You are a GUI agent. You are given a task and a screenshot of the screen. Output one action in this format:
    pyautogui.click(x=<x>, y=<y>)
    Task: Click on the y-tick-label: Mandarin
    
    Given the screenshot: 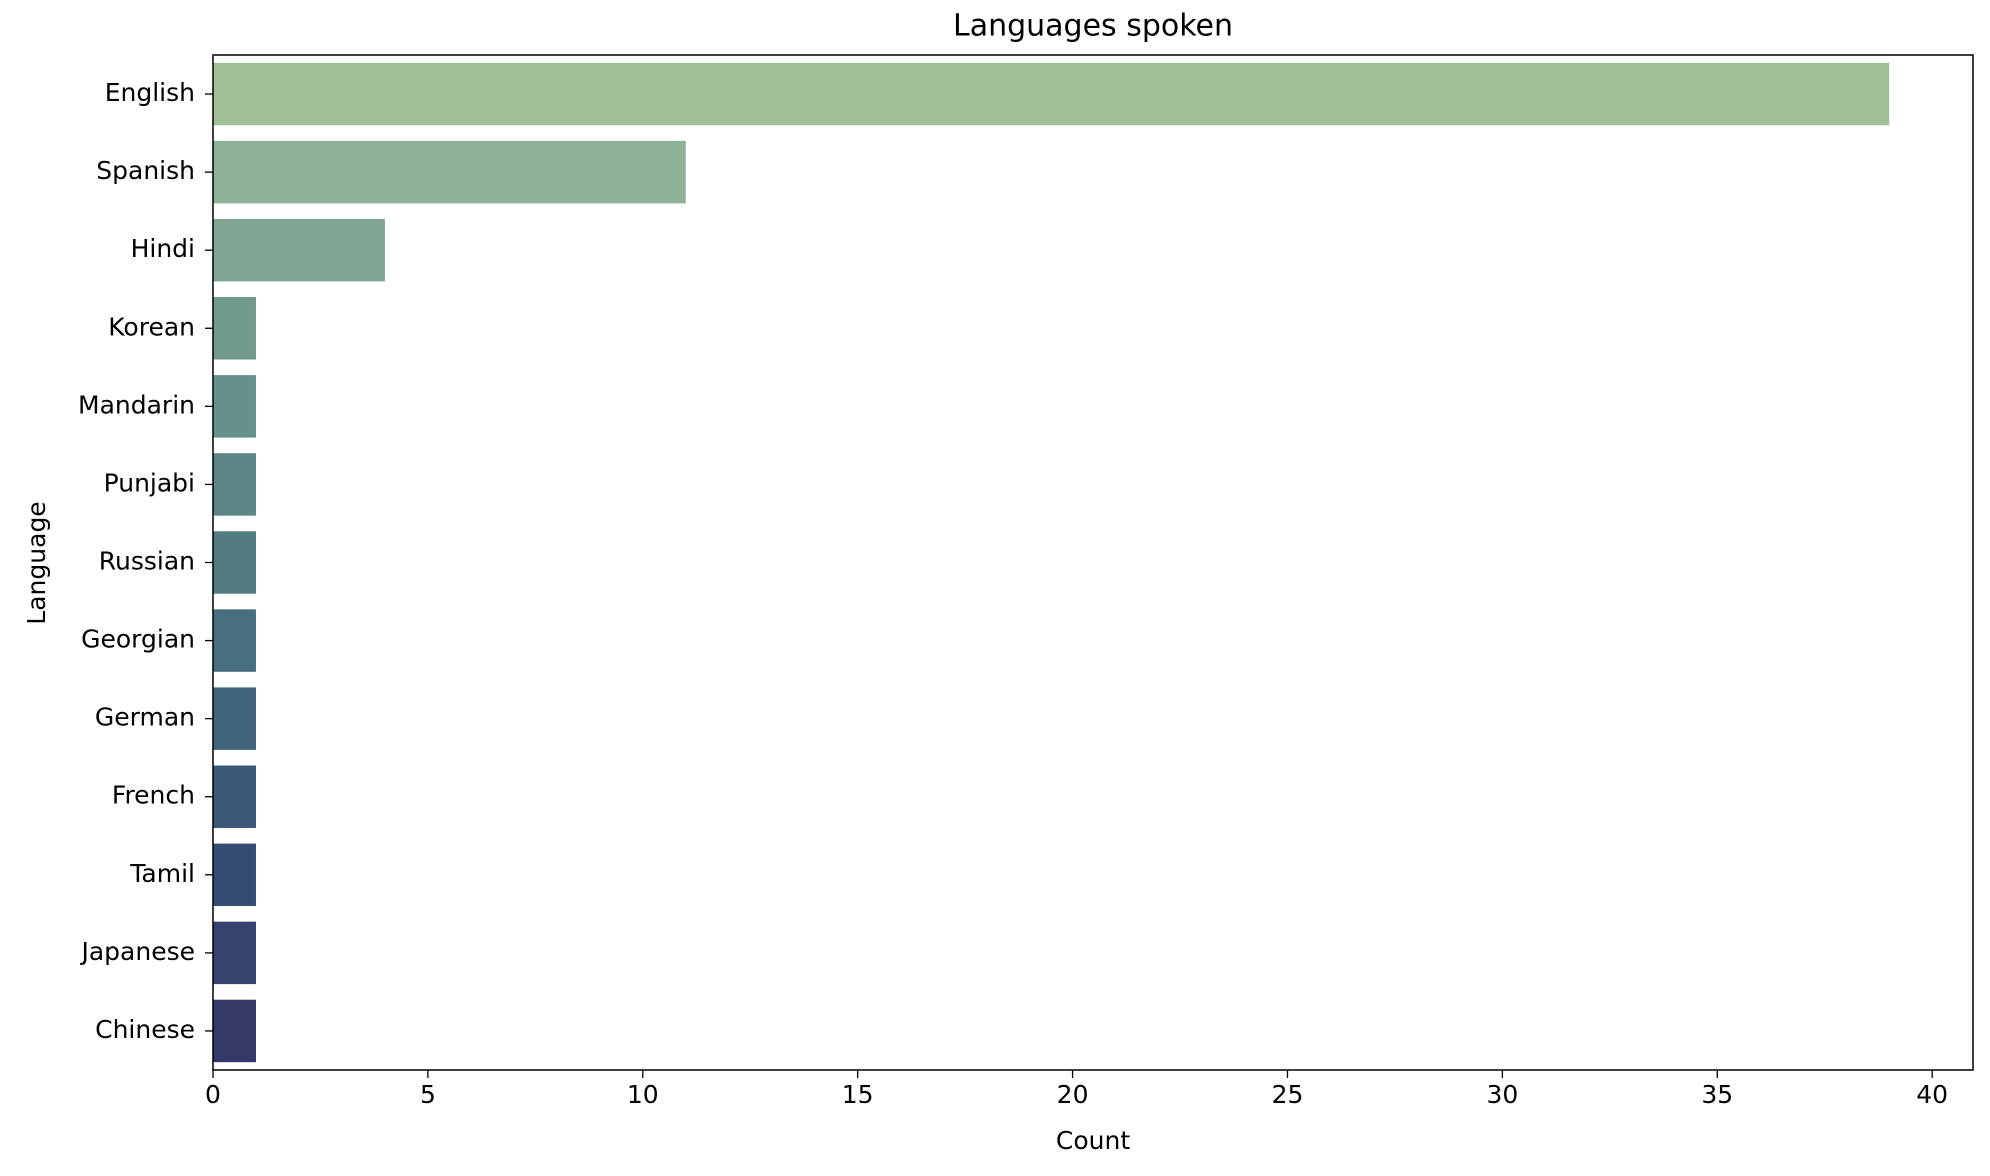 What is the action you would take?
    pyautogui.click(x=136, y=404)
    